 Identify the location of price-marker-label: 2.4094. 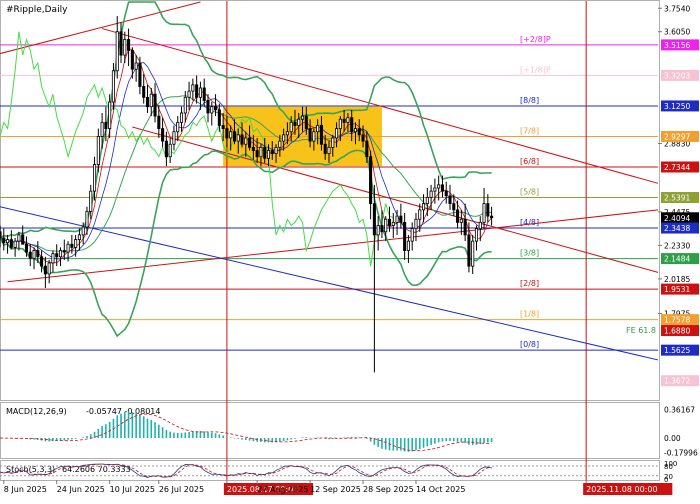
(677, 218).